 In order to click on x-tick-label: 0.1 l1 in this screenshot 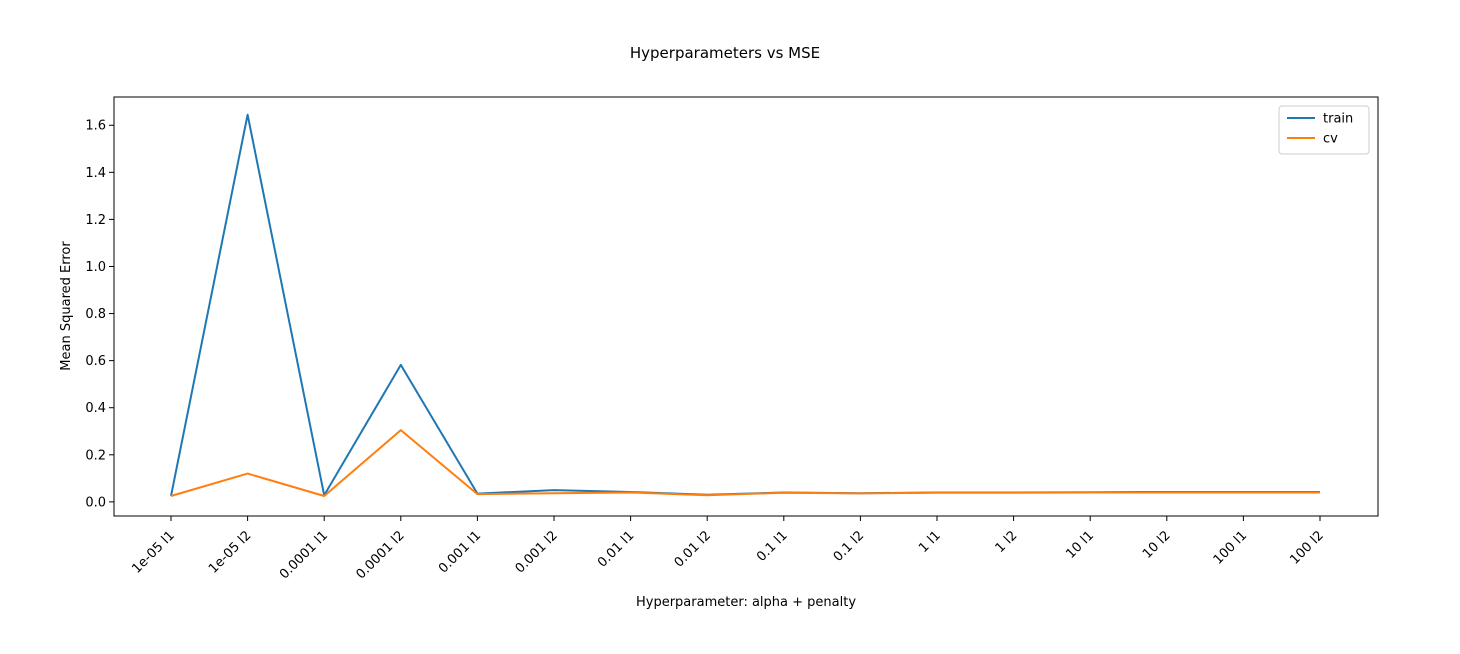, I will do `click(772, 546)`.